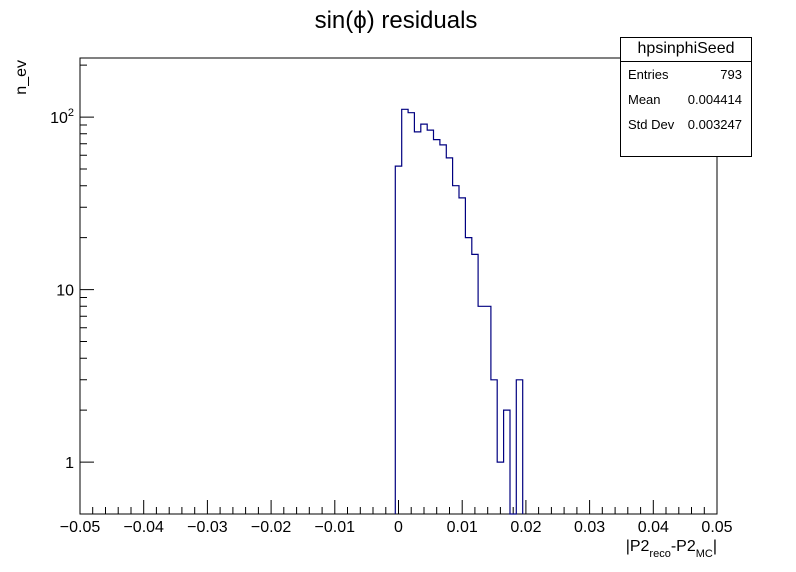 The width and height of the screenshot is (796, 572). Describe the element at coordinates (396, 20) in the screenshot. I see `chart-title: sin(ϕ) residuals` at that location.